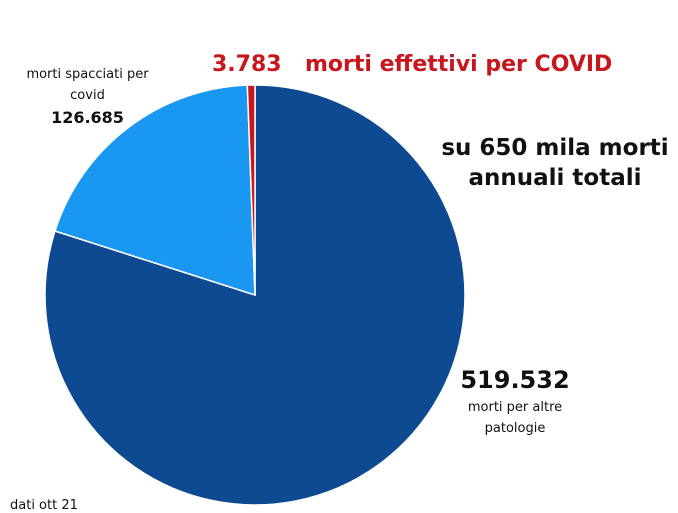  Describe the element at coordinates (87, 85) in the screenshot. I see `slice-label: morti spacciati per covid` at that location.